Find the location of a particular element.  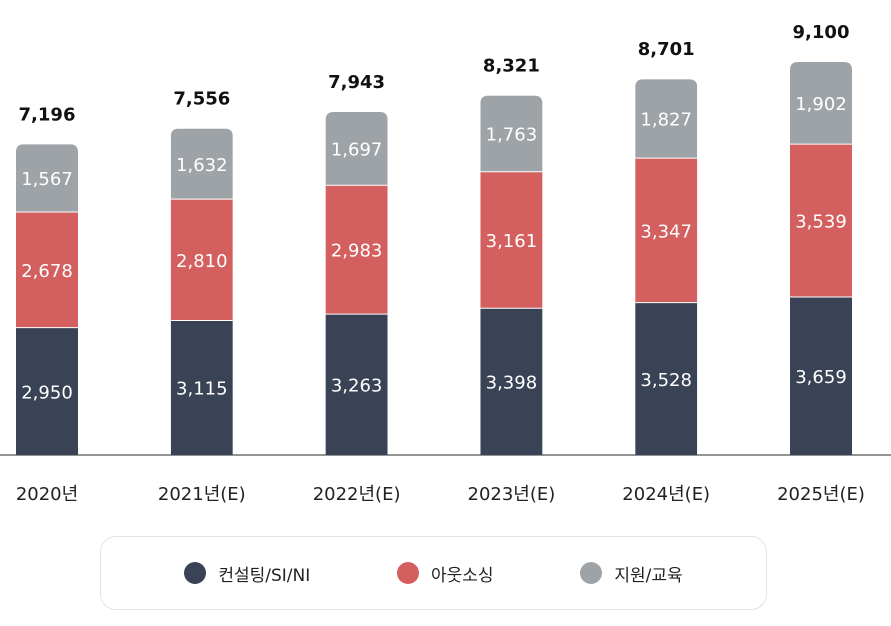

value-label-support: 1,632 is located at coordinates (202, 165).